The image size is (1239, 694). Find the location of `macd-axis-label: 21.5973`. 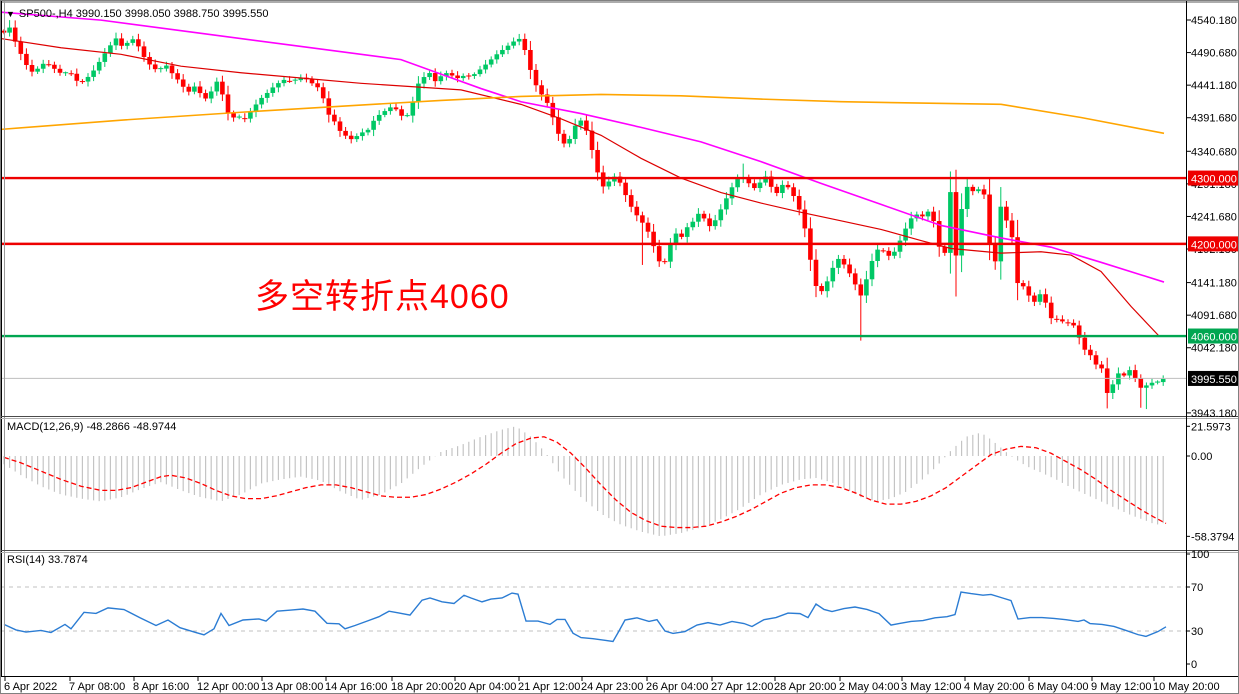

macd-axis-label: 21.5973 is located at coordinates (1211, 427).